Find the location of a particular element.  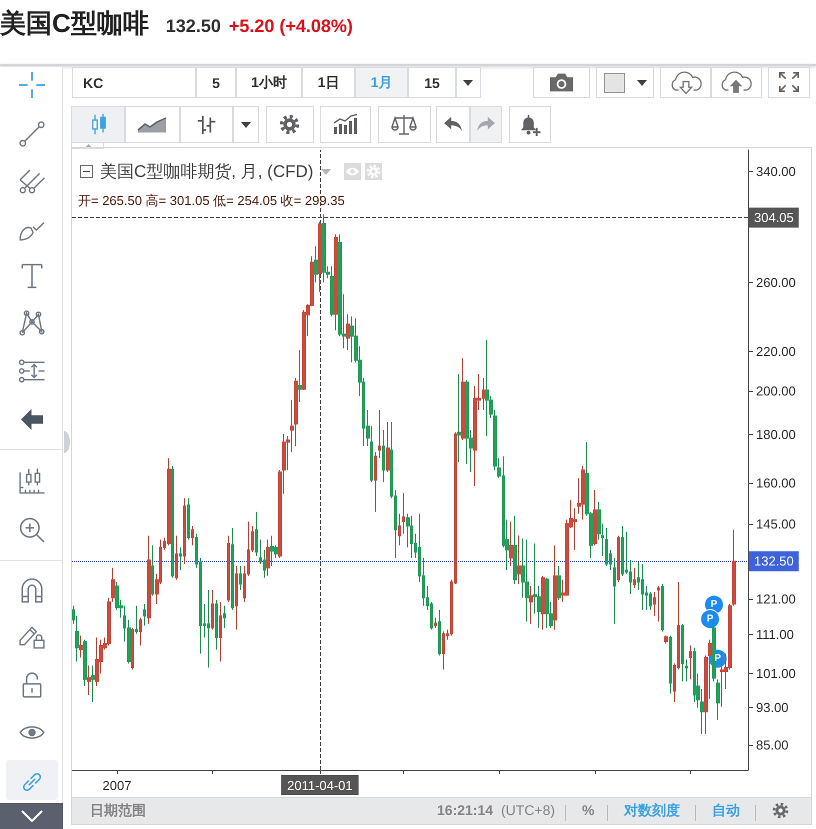

y-tick-label: 220.00 is located at coordinates (776, 351).